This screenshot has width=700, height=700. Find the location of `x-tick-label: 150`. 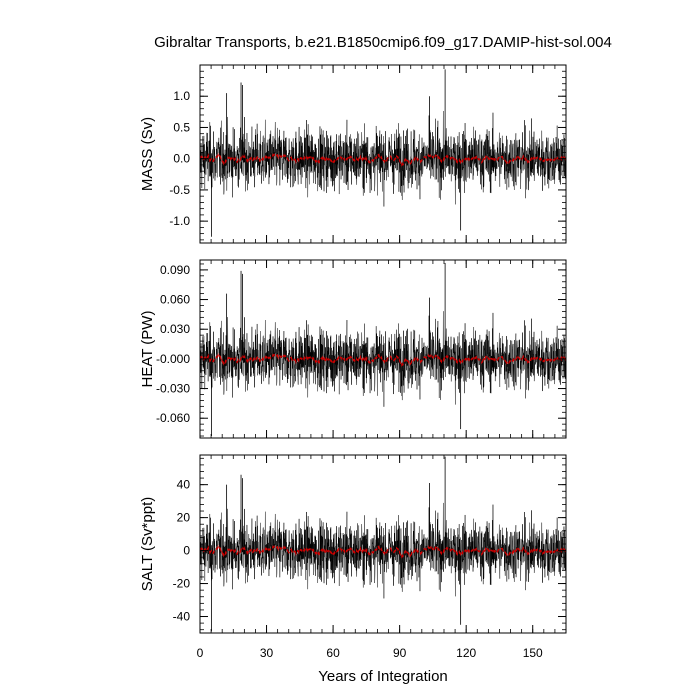

x-tick-label: 150 is located at coordinates (533, 653).